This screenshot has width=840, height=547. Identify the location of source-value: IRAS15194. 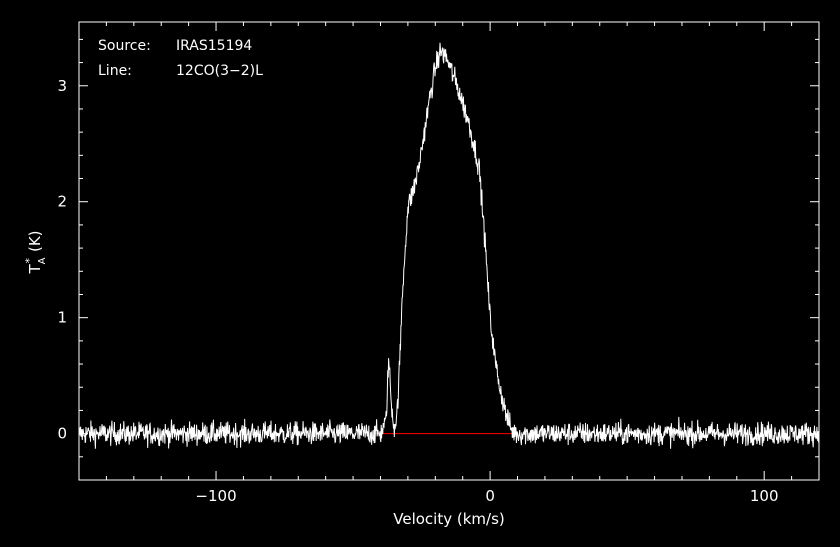
(214, 46).